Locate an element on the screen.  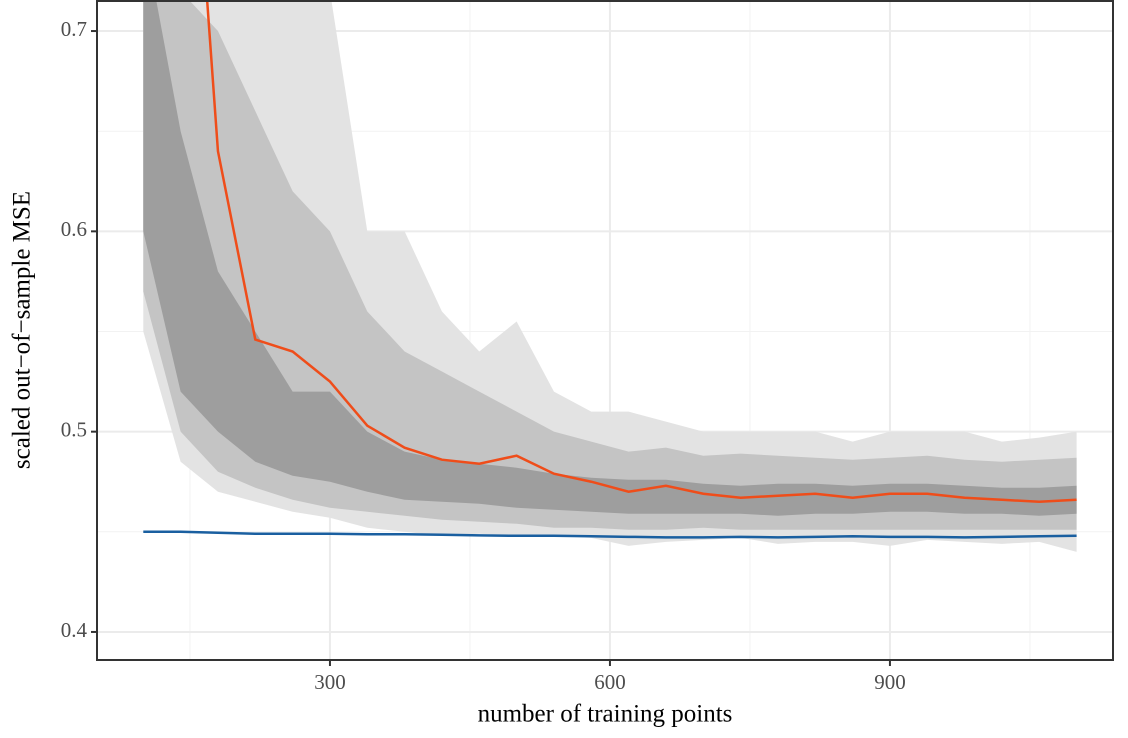
x-tick-label: 300 is located at coordinates (330, 682).